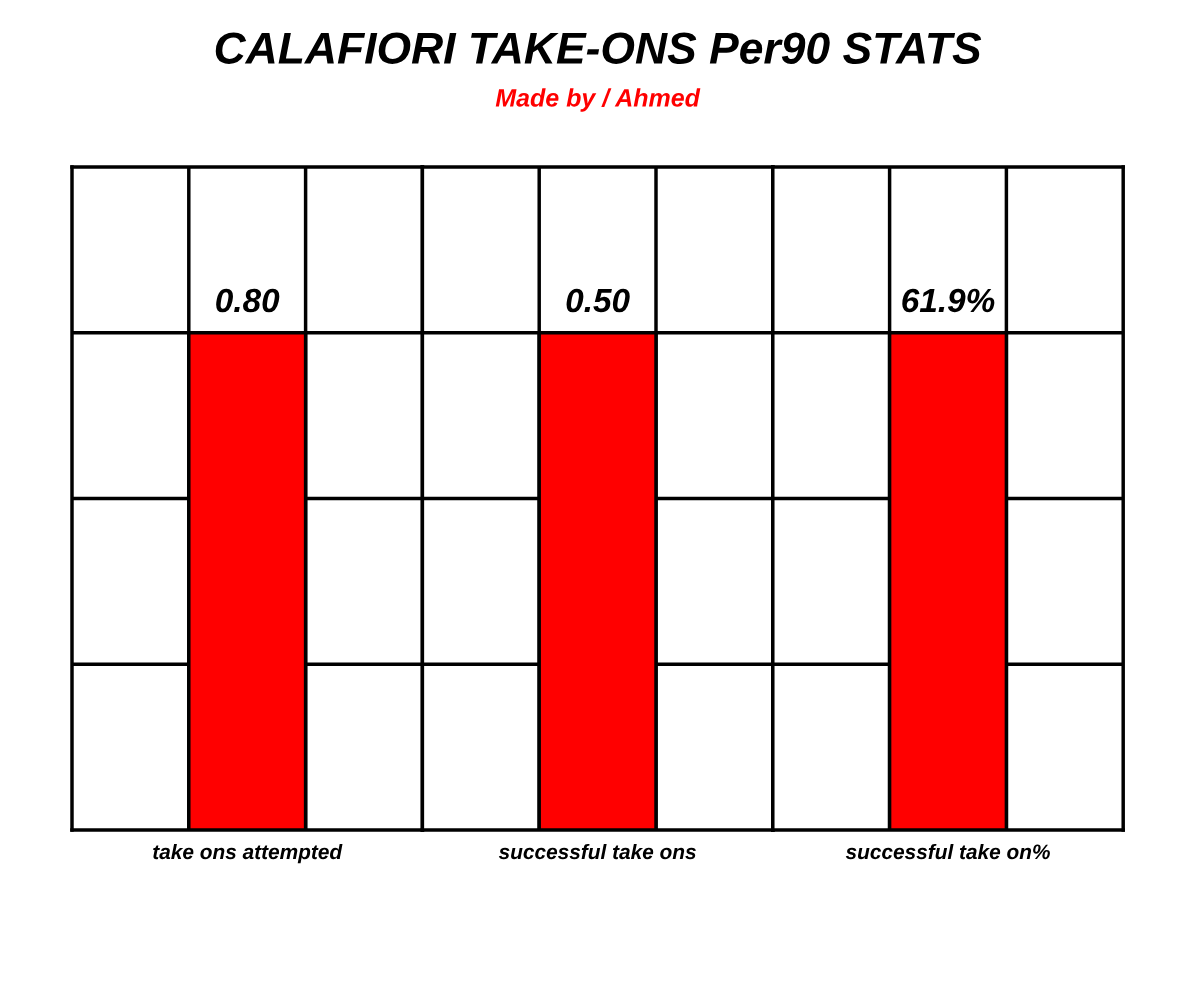 The image size is (1200, 1000). Describe the element at coordinates (598, 48) in the screenshot. I see `chart-title: CALAFIORI TAKE-ONS Per90 STATS` at that location.